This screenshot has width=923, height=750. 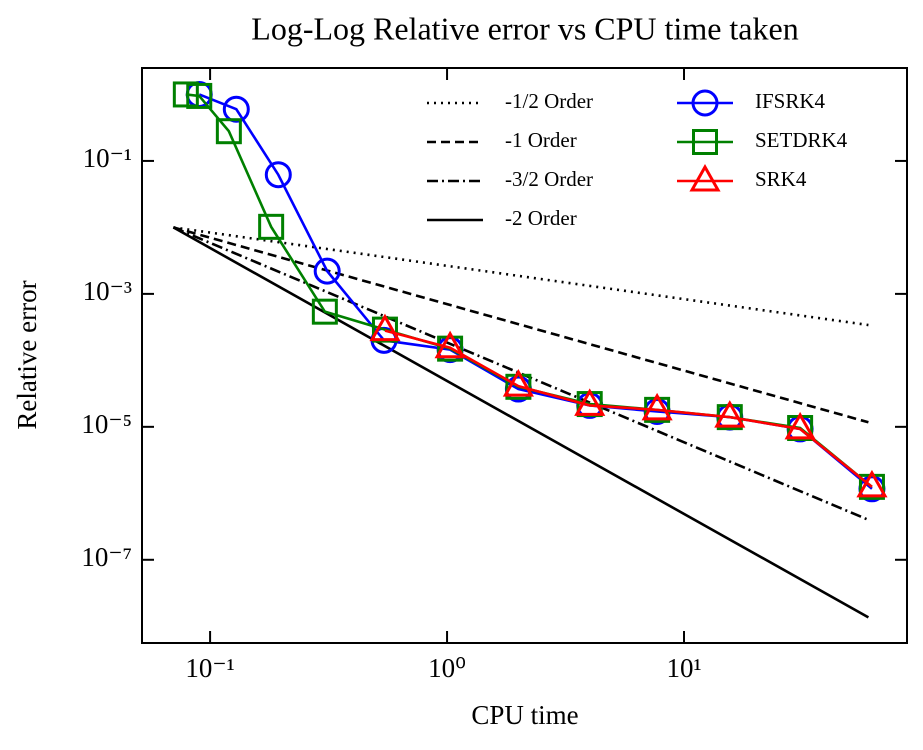 I want to click on x-axis-label: CPU time, so click(x=524, y=715).